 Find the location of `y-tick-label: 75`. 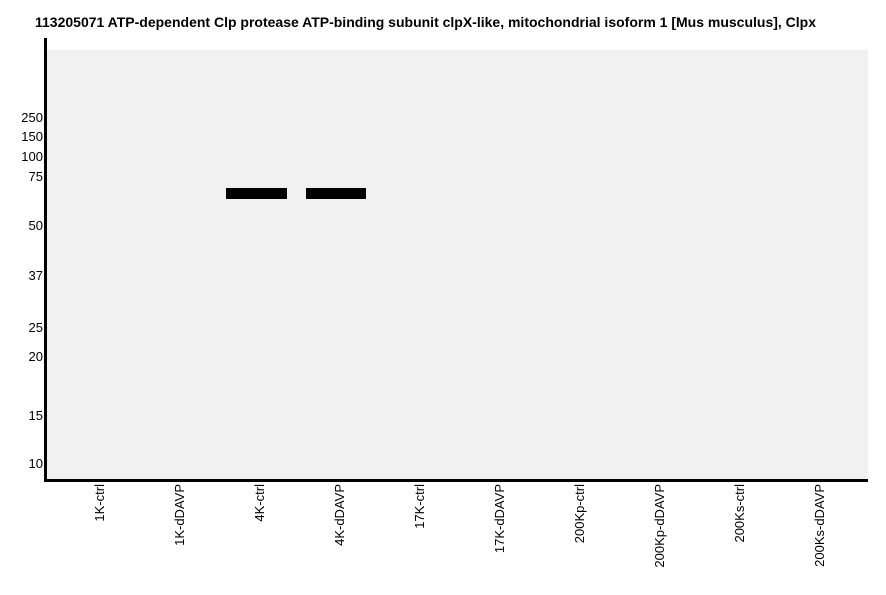

y-tick-label: 75 is located at coordinates (35, 176).